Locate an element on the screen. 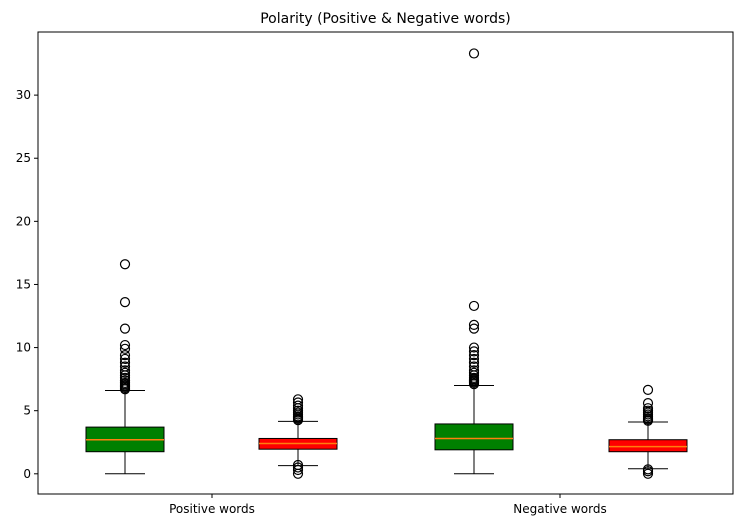  x-tick-label: Negative words is located at coordinates (559, 509).